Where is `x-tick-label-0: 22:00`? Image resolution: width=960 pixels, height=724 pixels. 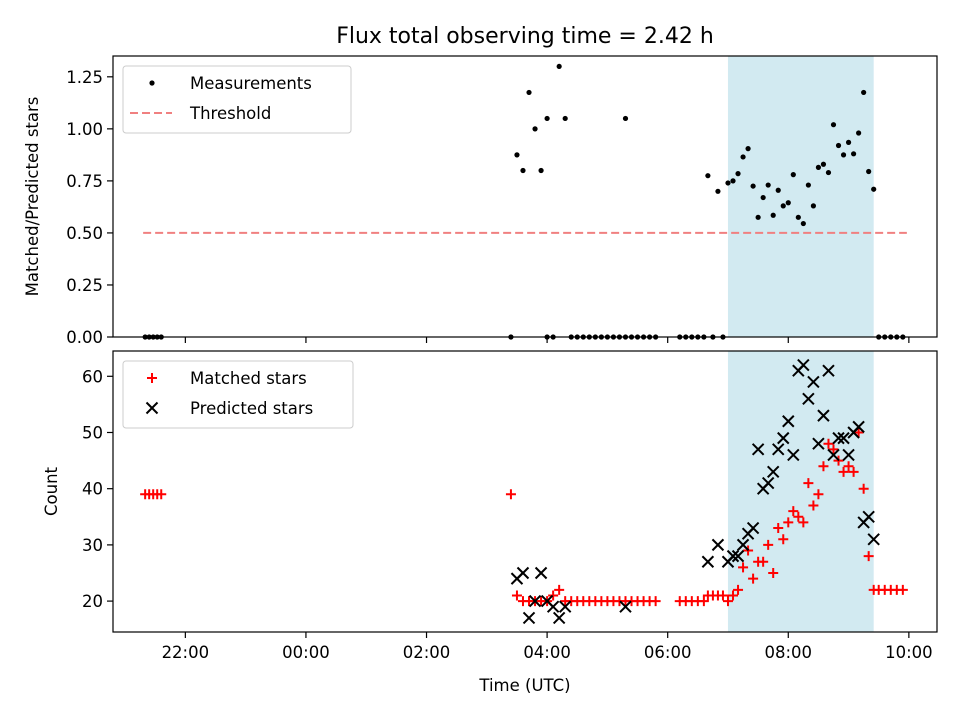
x-tick-label-0: 22:00 is located at coordinates (186, 652).